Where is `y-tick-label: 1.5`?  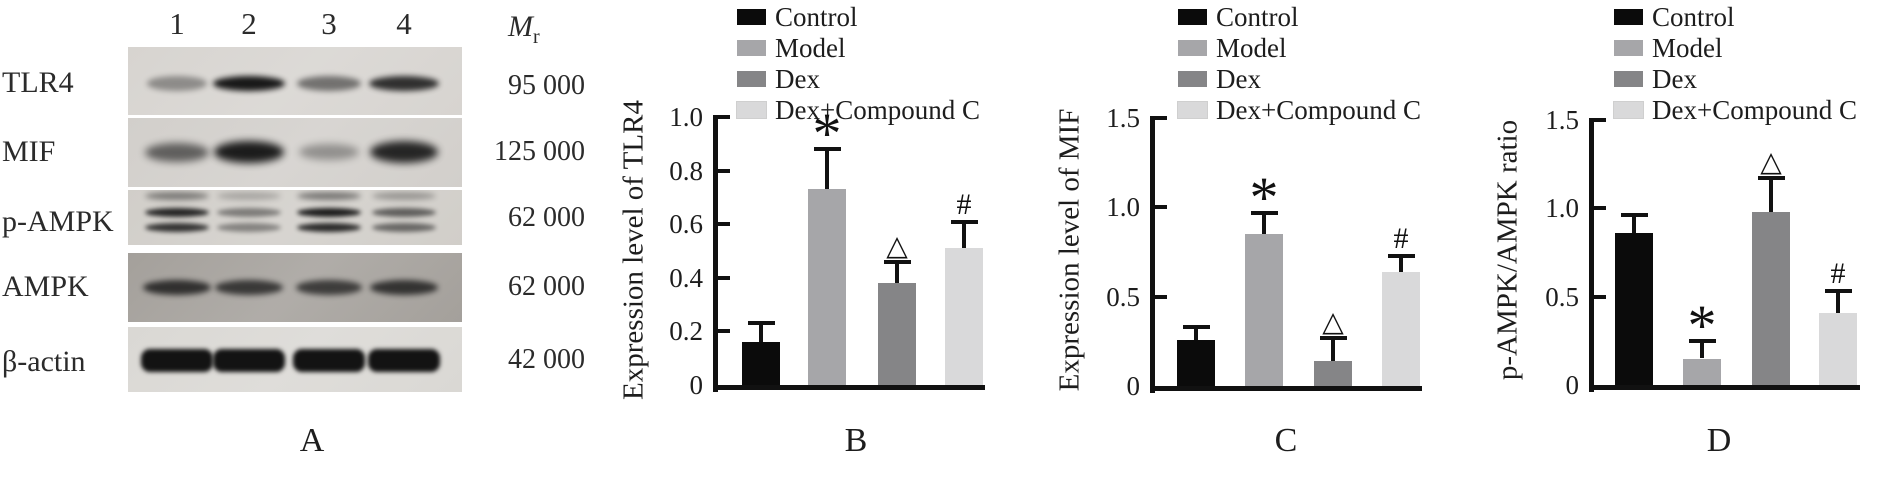
y-tick-label: 1.5 is located at coordinates (1123, 118).